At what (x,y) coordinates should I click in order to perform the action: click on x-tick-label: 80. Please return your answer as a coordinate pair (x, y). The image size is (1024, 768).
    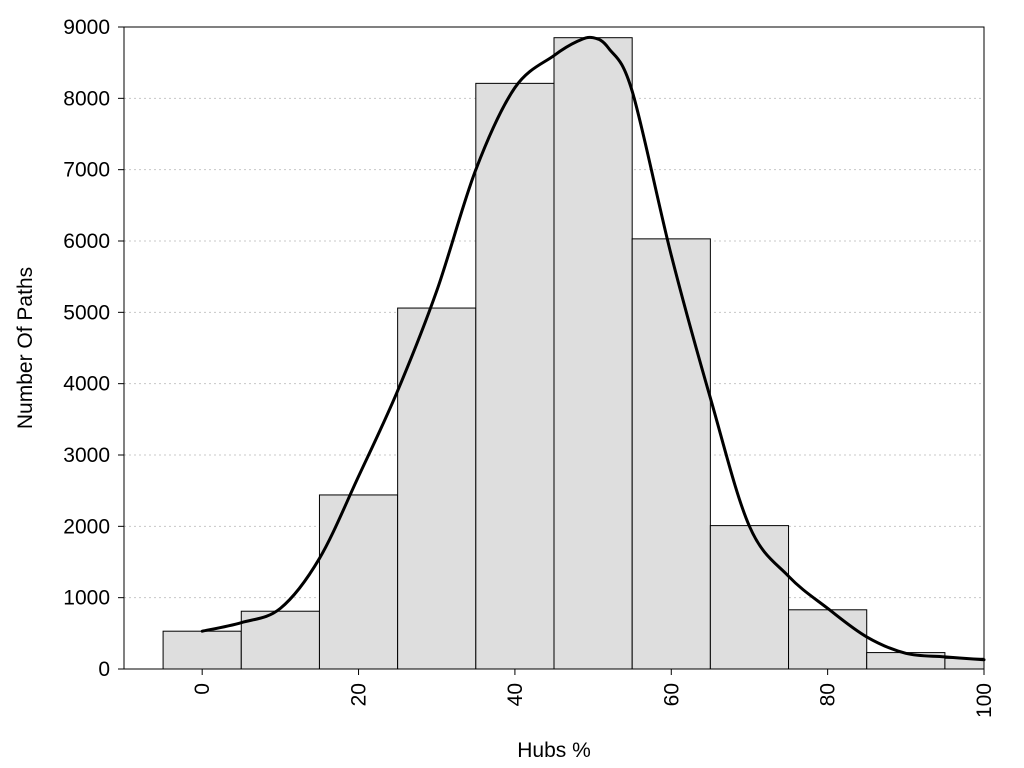
    Looking at the image, I should click on (828, 694).